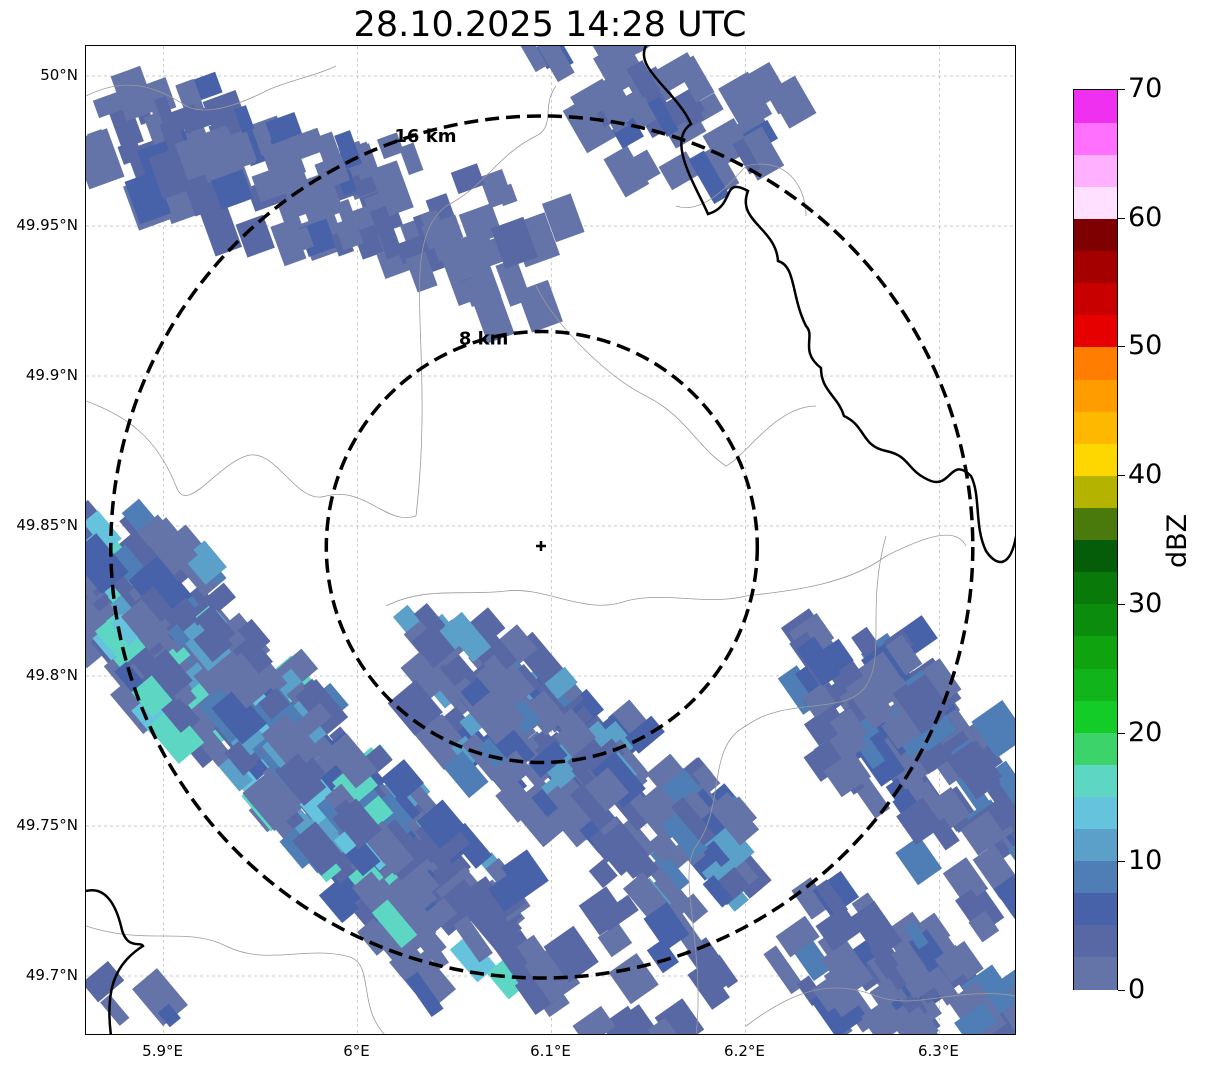  Describe the element at coordinates (51, 675) in the screenshot. I see `lat-tick-label: 49.8°N` at that location.